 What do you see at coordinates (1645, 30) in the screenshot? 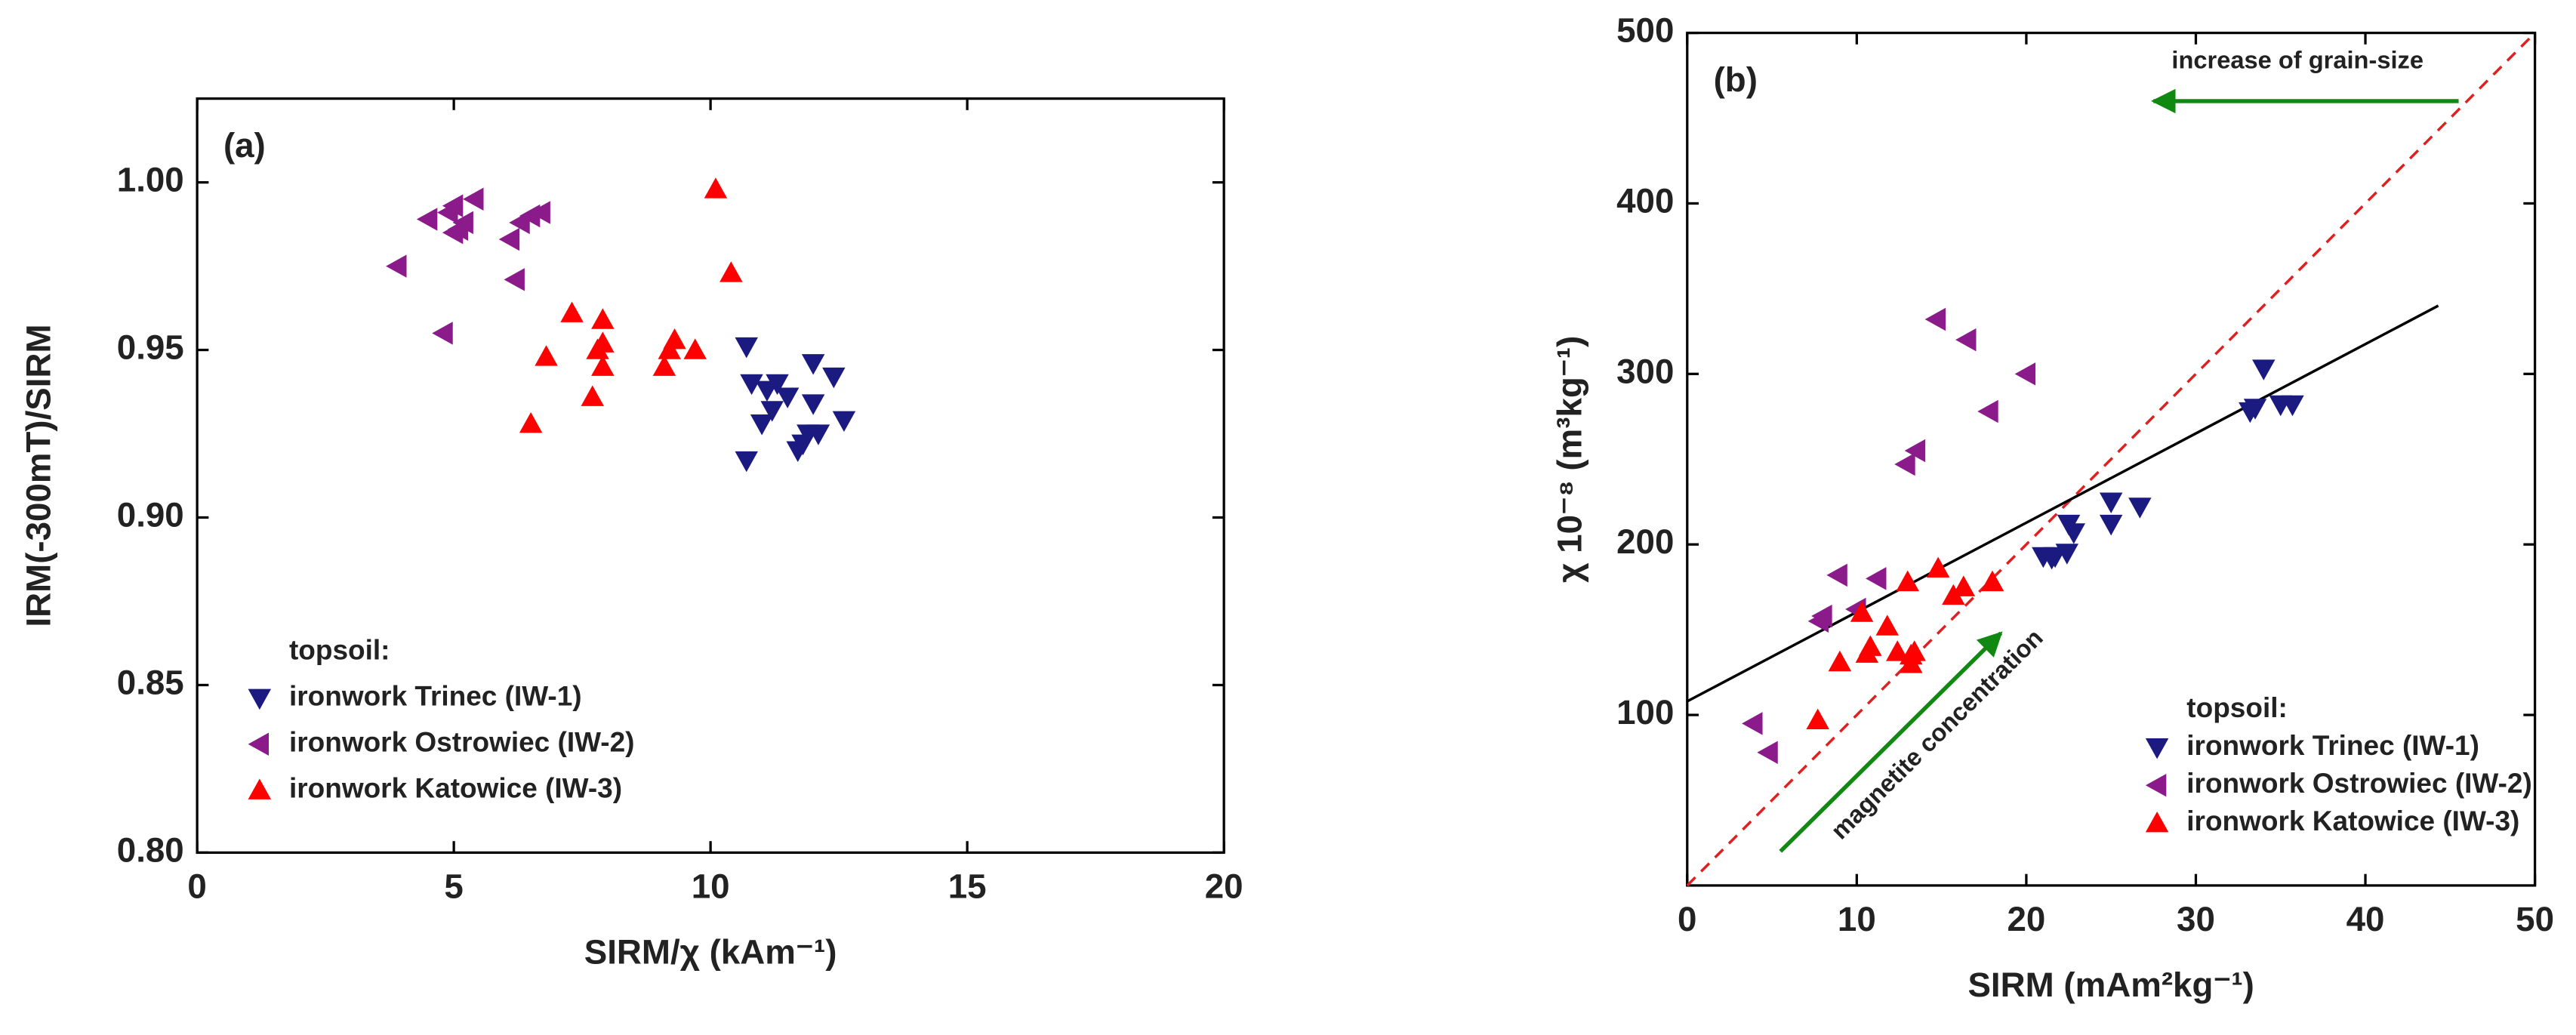
I see `y-tick-label: 500` at bounding box center [1645, 30].